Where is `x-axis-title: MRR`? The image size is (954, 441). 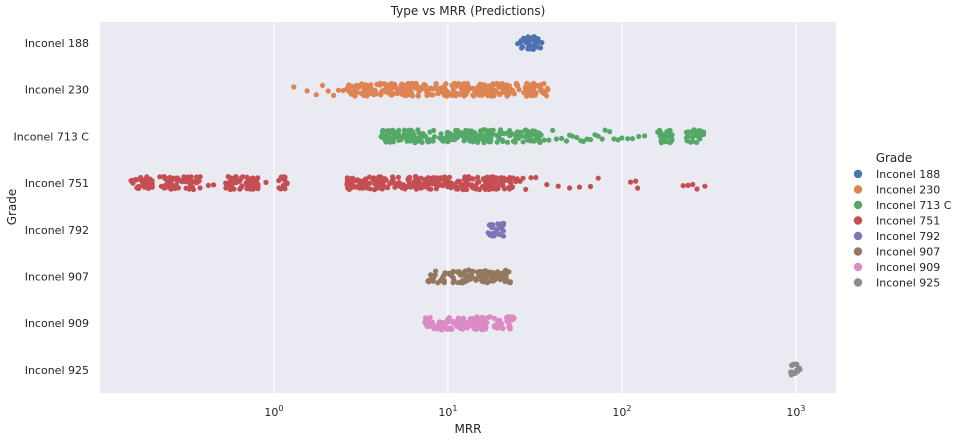
x-axis-title: MRR is located at coordinates (467, 429).